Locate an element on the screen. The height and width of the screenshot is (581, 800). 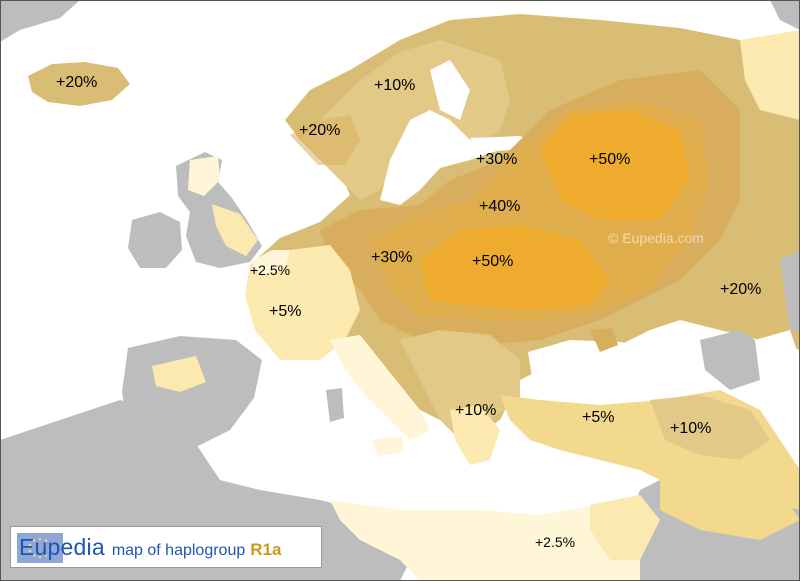
legend-caption: map of haplogroup is located at coordinates (178, 550).